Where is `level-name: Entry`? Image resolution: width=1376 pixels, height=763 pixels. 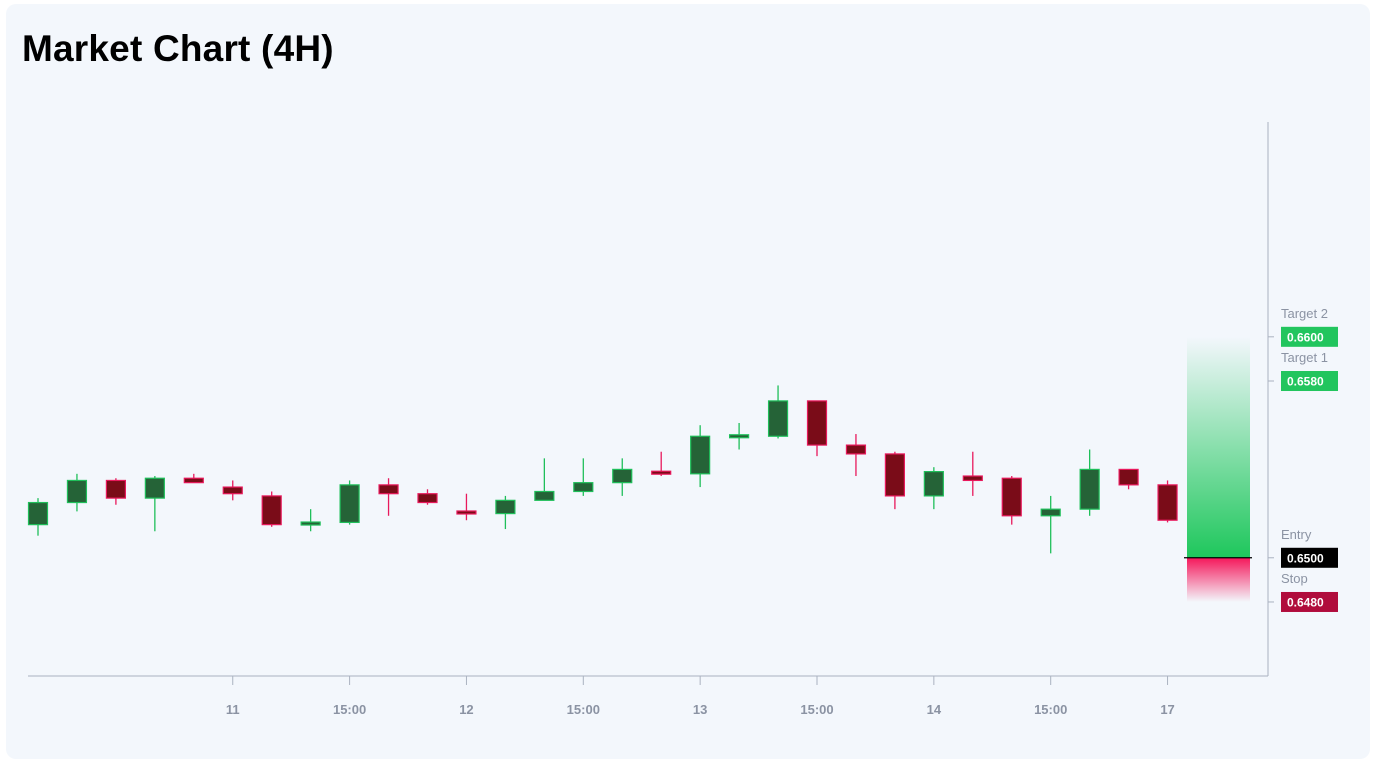 level-name: Entry is located at coordinates (1296, 534).